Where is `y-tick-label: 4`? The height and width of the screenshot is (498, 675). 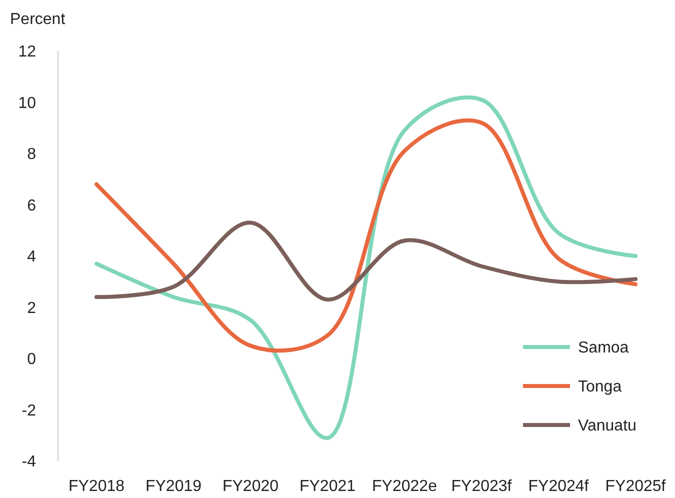
y-tick-label: 4 is located at coordinates (31, 257).